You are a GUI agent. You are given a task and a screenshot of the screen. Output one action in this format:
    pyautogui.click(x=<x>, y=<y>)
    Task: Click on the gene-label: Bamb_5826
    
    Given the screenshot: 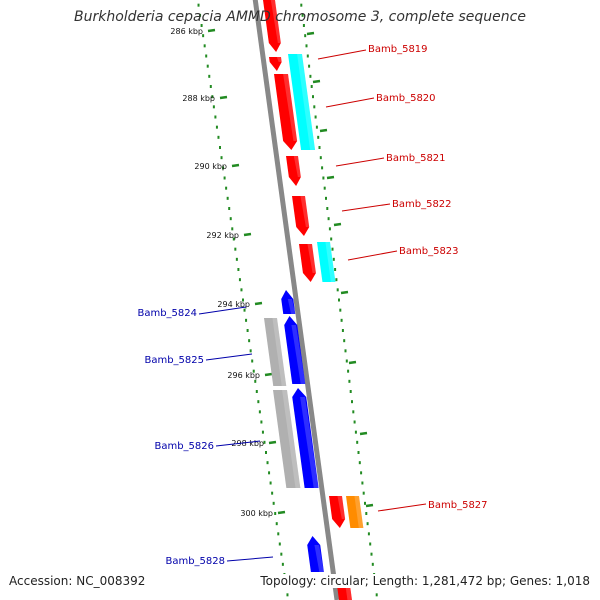 What is the action you would take?
    pyautogui.click(x=184, y=446)
    